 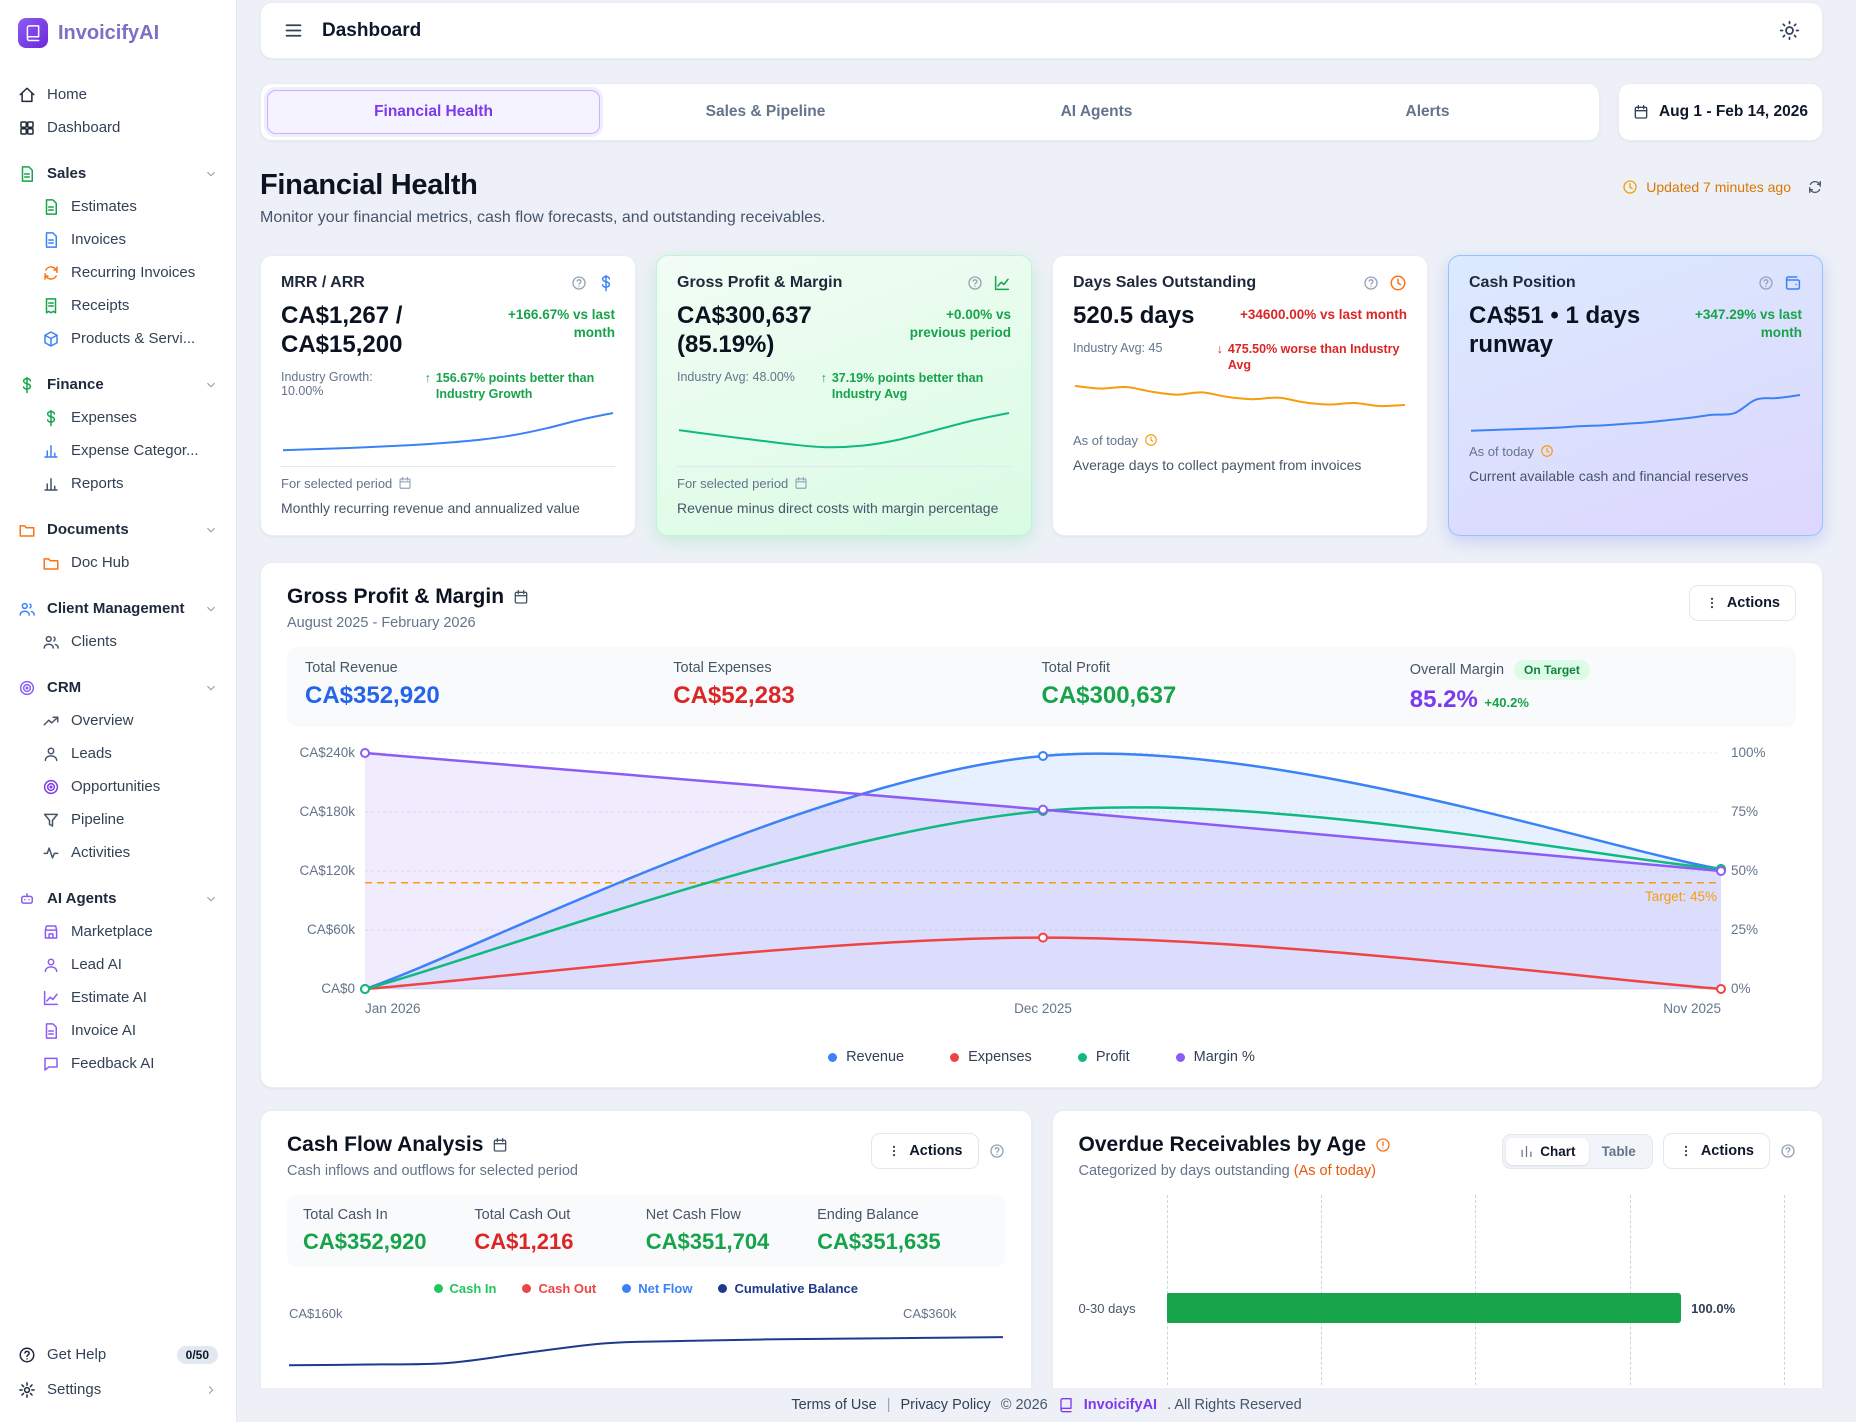 What do you see at coordinates (1815, 187) in the screenshot?
I see `refresh-icon` at bounding box center [1815, 187].